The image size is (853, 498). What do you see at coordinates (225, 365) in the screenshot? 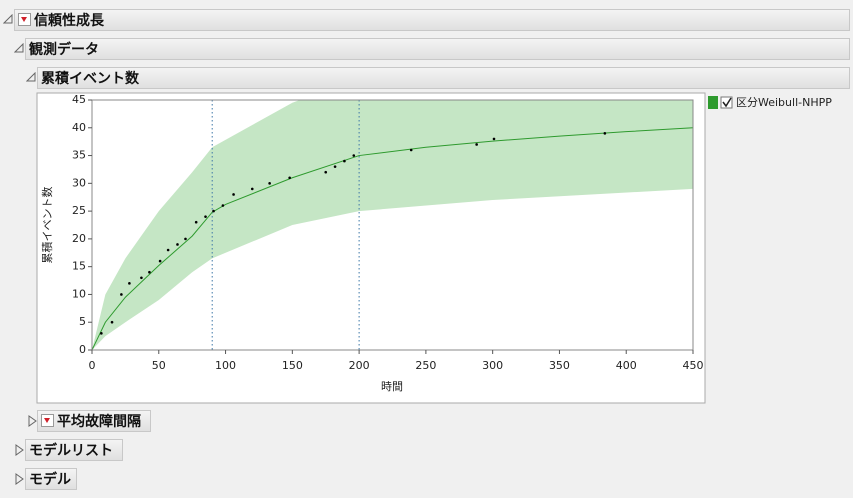
I see `x-tick-label: 100` at bounding box center [225, 365].